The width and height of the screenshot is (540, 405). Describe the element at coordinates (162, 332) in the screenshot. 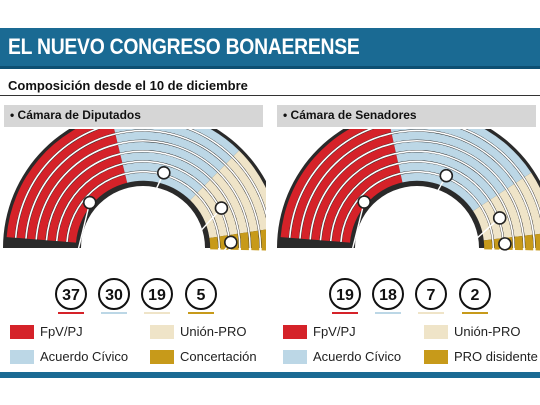

I see `legend-swatch-union` at that location.